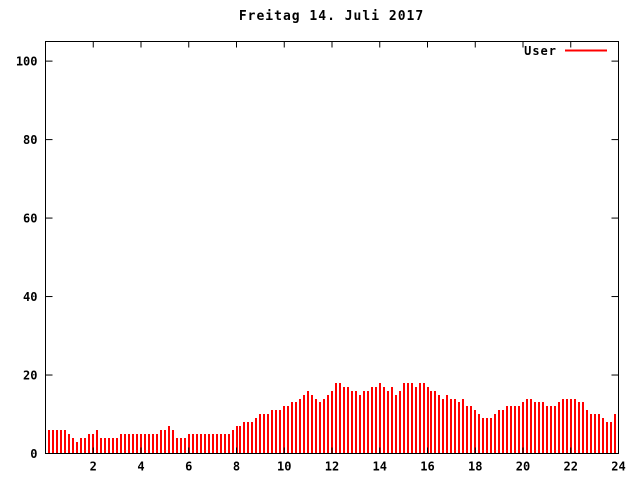 The height and width of the screenshot is (480, 640). Describe the element at coordinates (30, 297) in the screenshot. I see `y-tick-label: 40` at that location.